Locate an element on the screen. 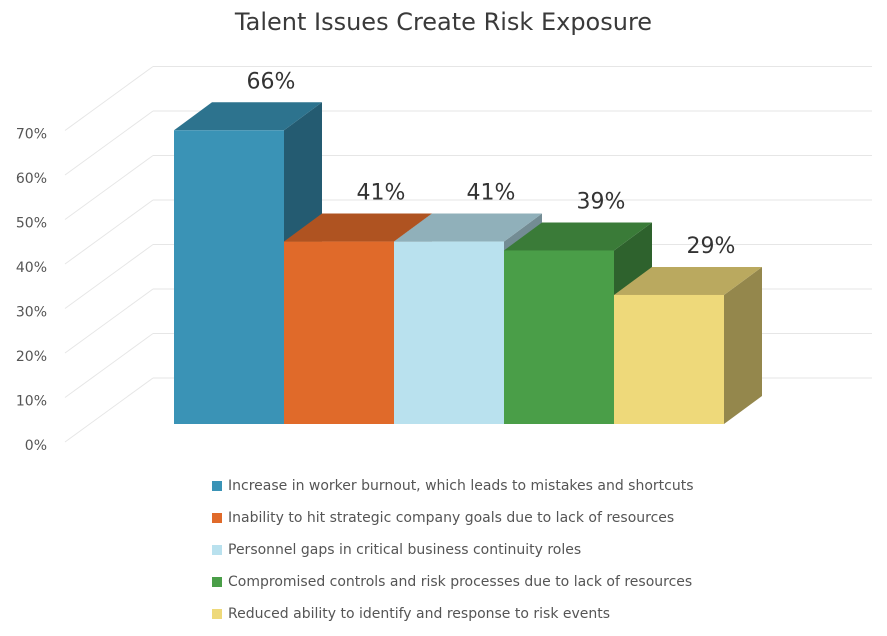 The image size is (887, 636). bar-side is located at coordinates (743, 345).